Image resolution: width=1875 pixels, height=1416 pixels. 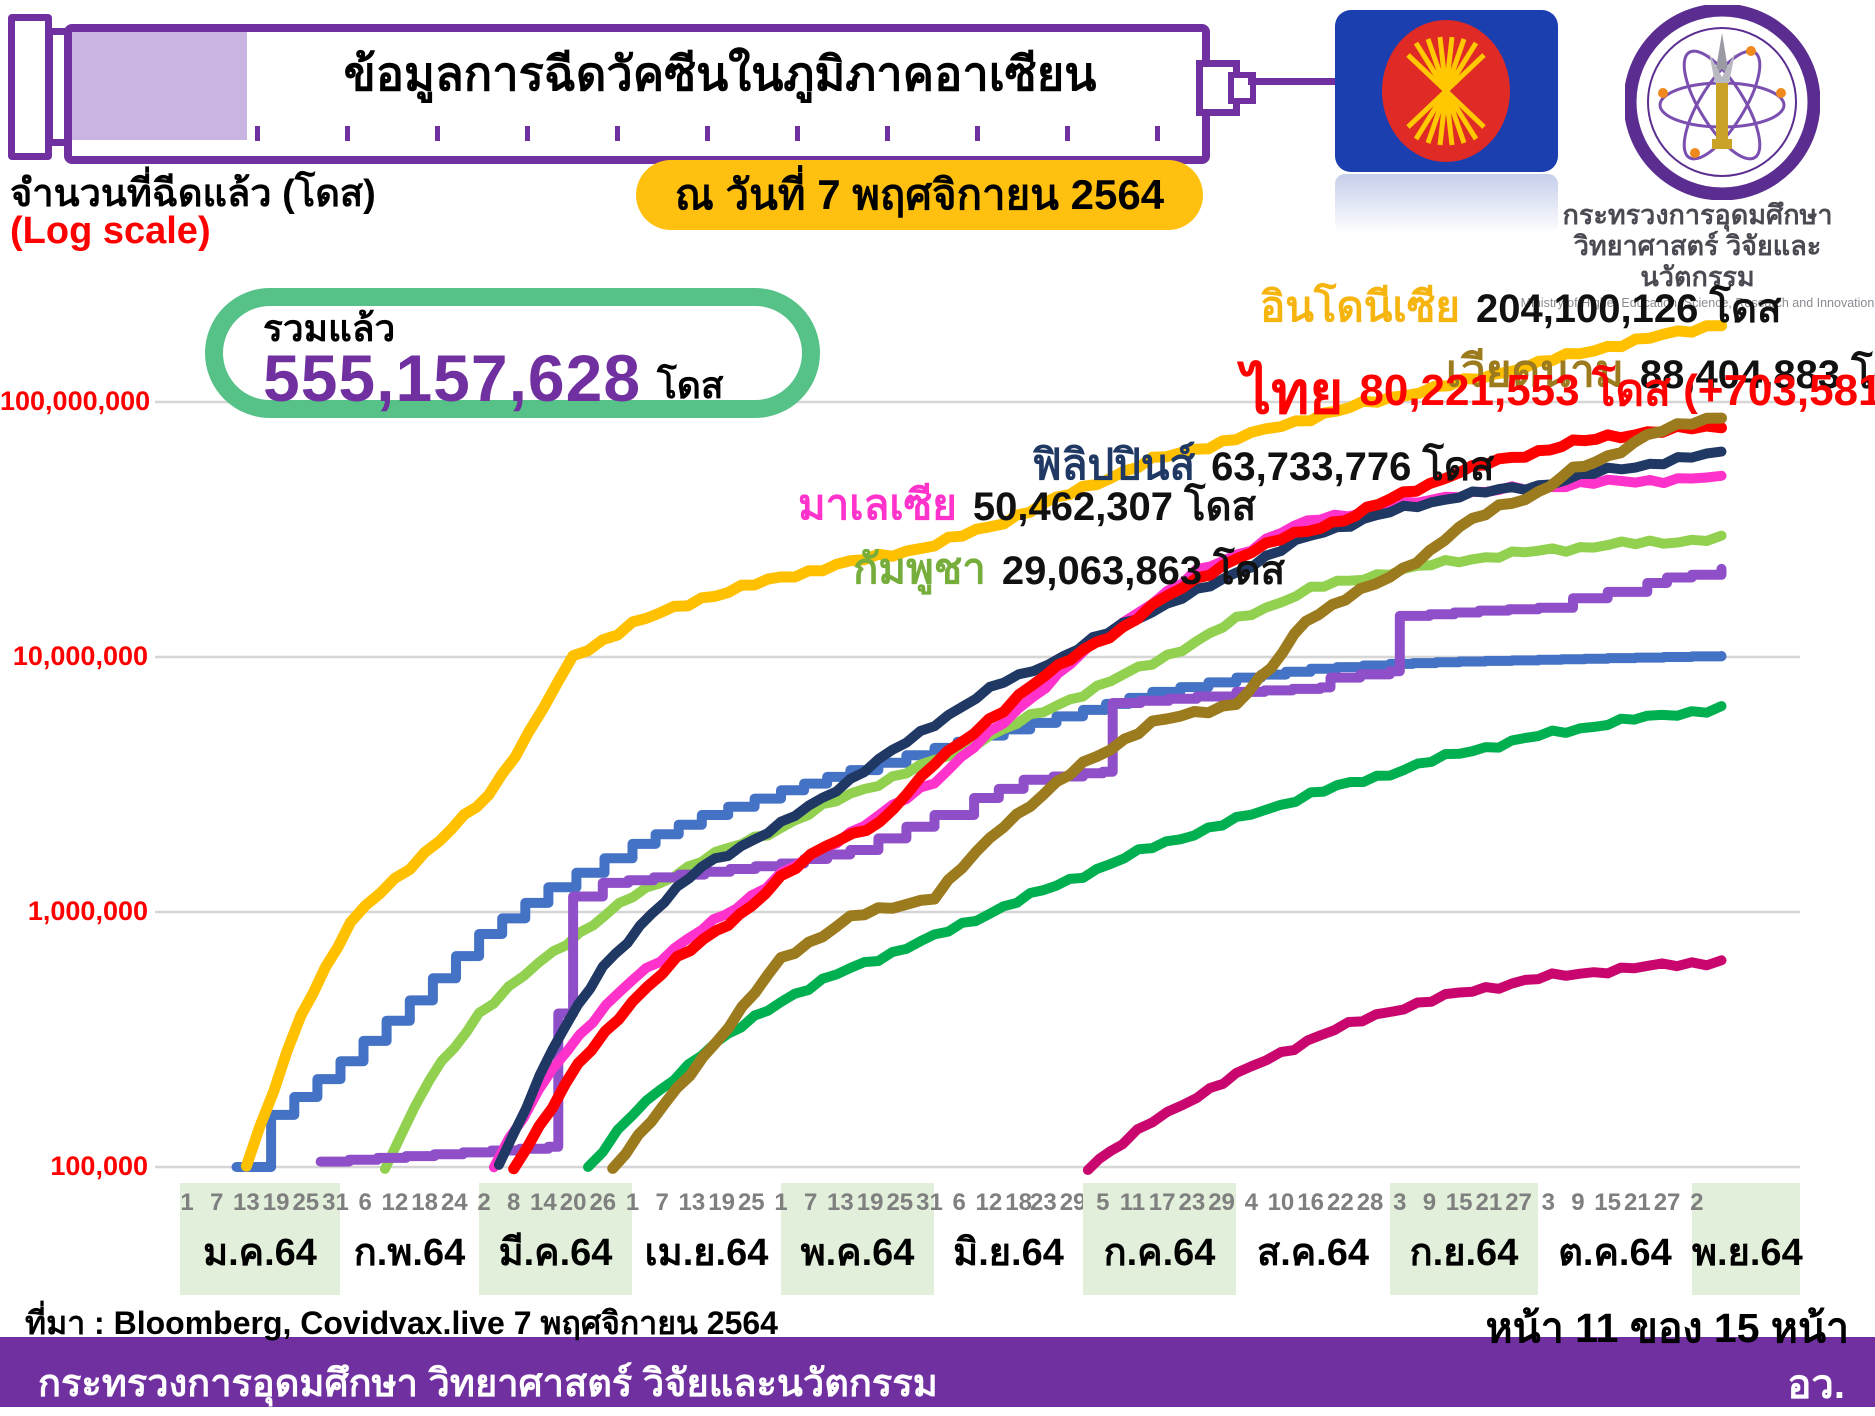 What do you see at coordinates (80, 656) in the screenshot?
I see `y-tick-10m: 10,000,000` at bounding box center [80, 656].